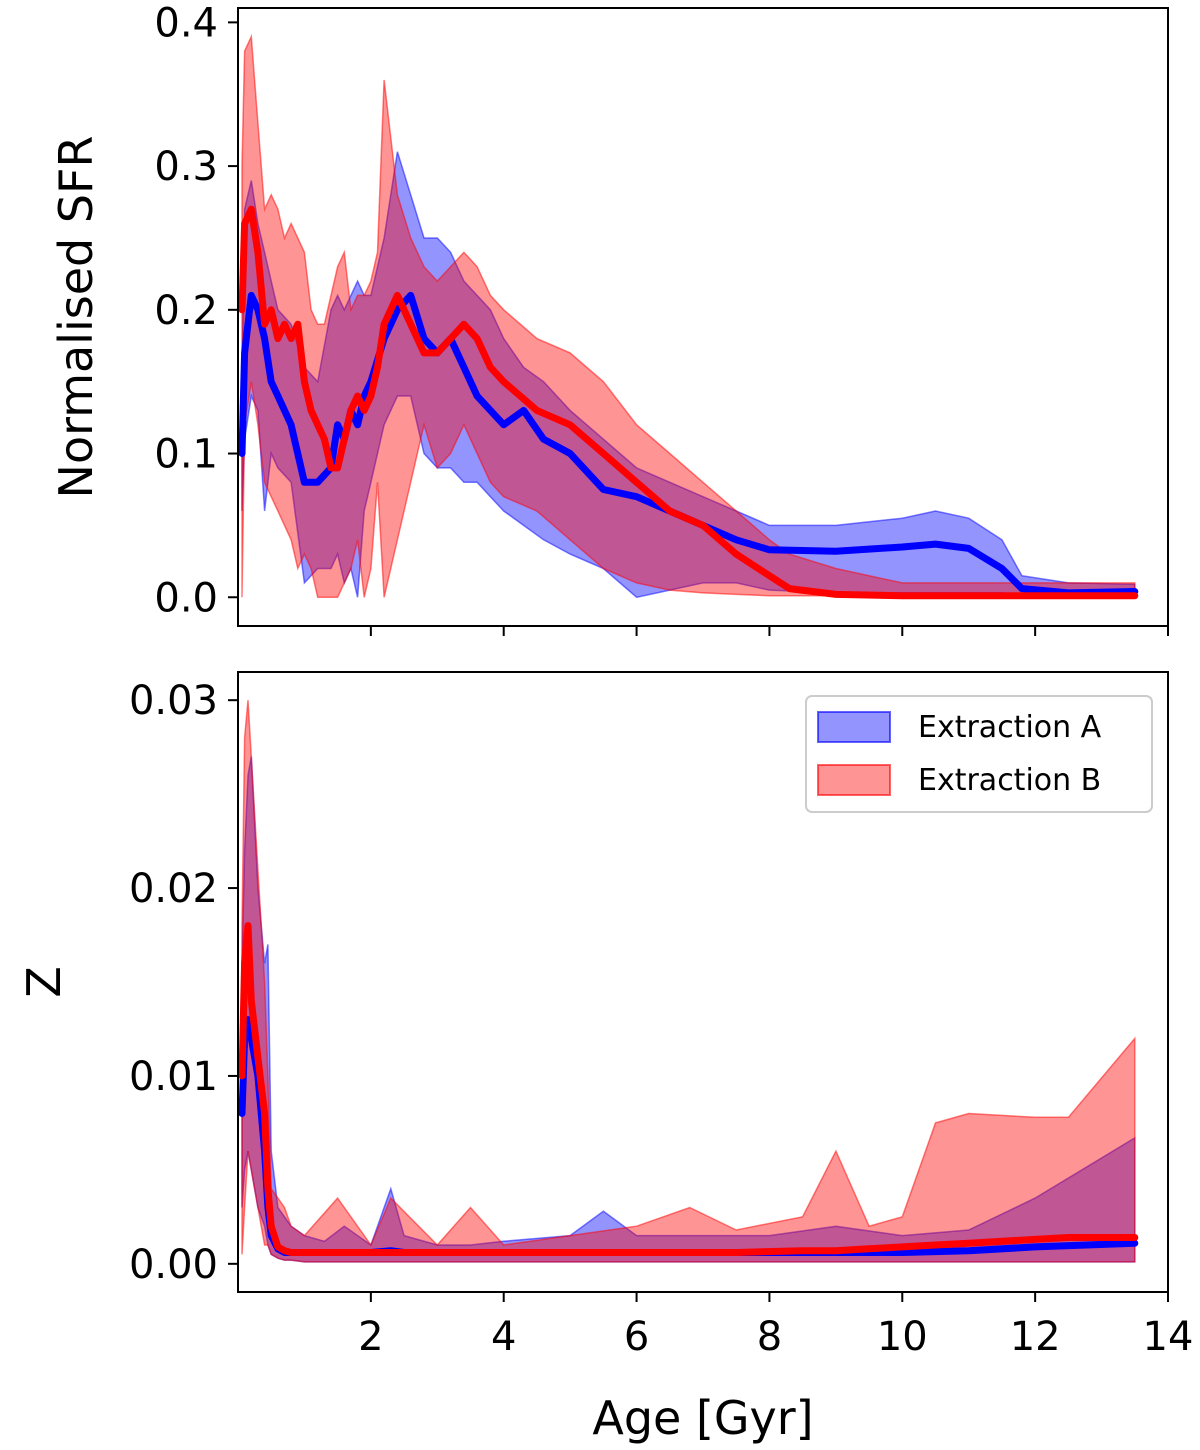 The height and width of the screenshot is (1450, 1200). Describe the element at coordinates (1009, 780) in the screenshot. I see `legend-label-extraction-b: Extraction B` at that location.